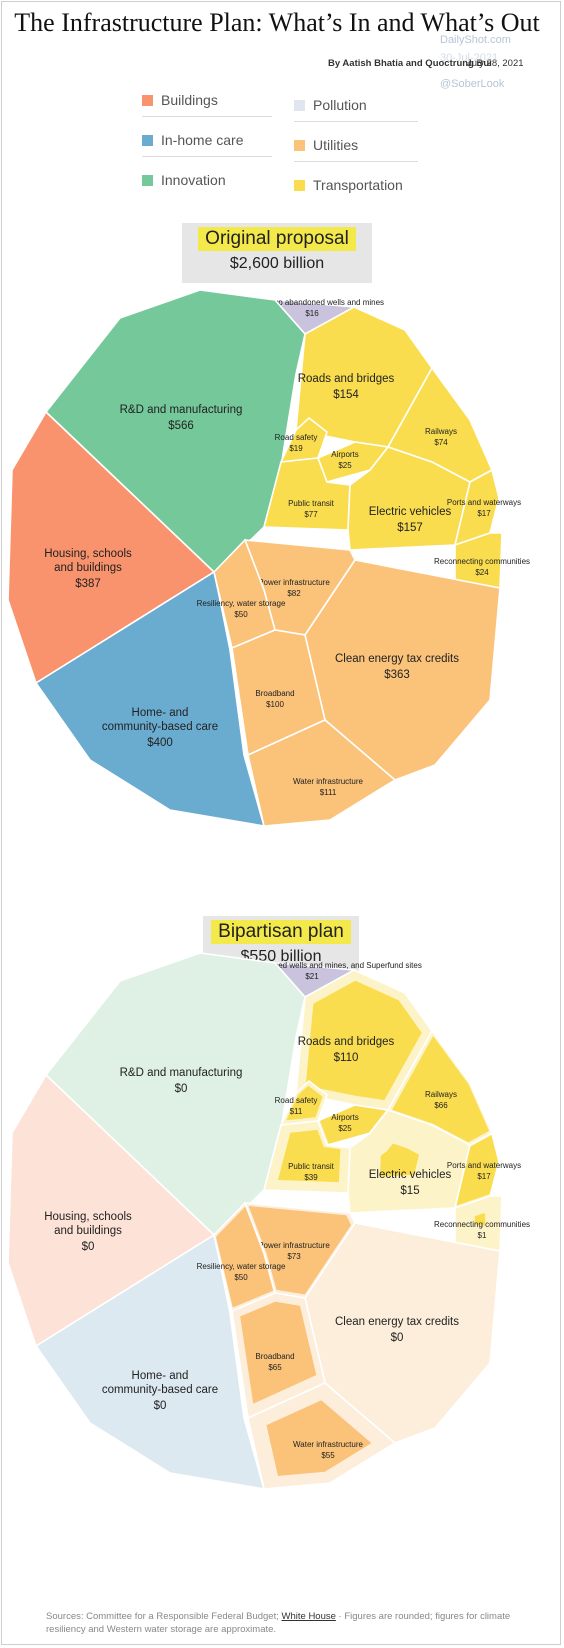  Describe the element at coordinates (336, 145) in the screenshot. I see `legend-label: Utilities` at that location.